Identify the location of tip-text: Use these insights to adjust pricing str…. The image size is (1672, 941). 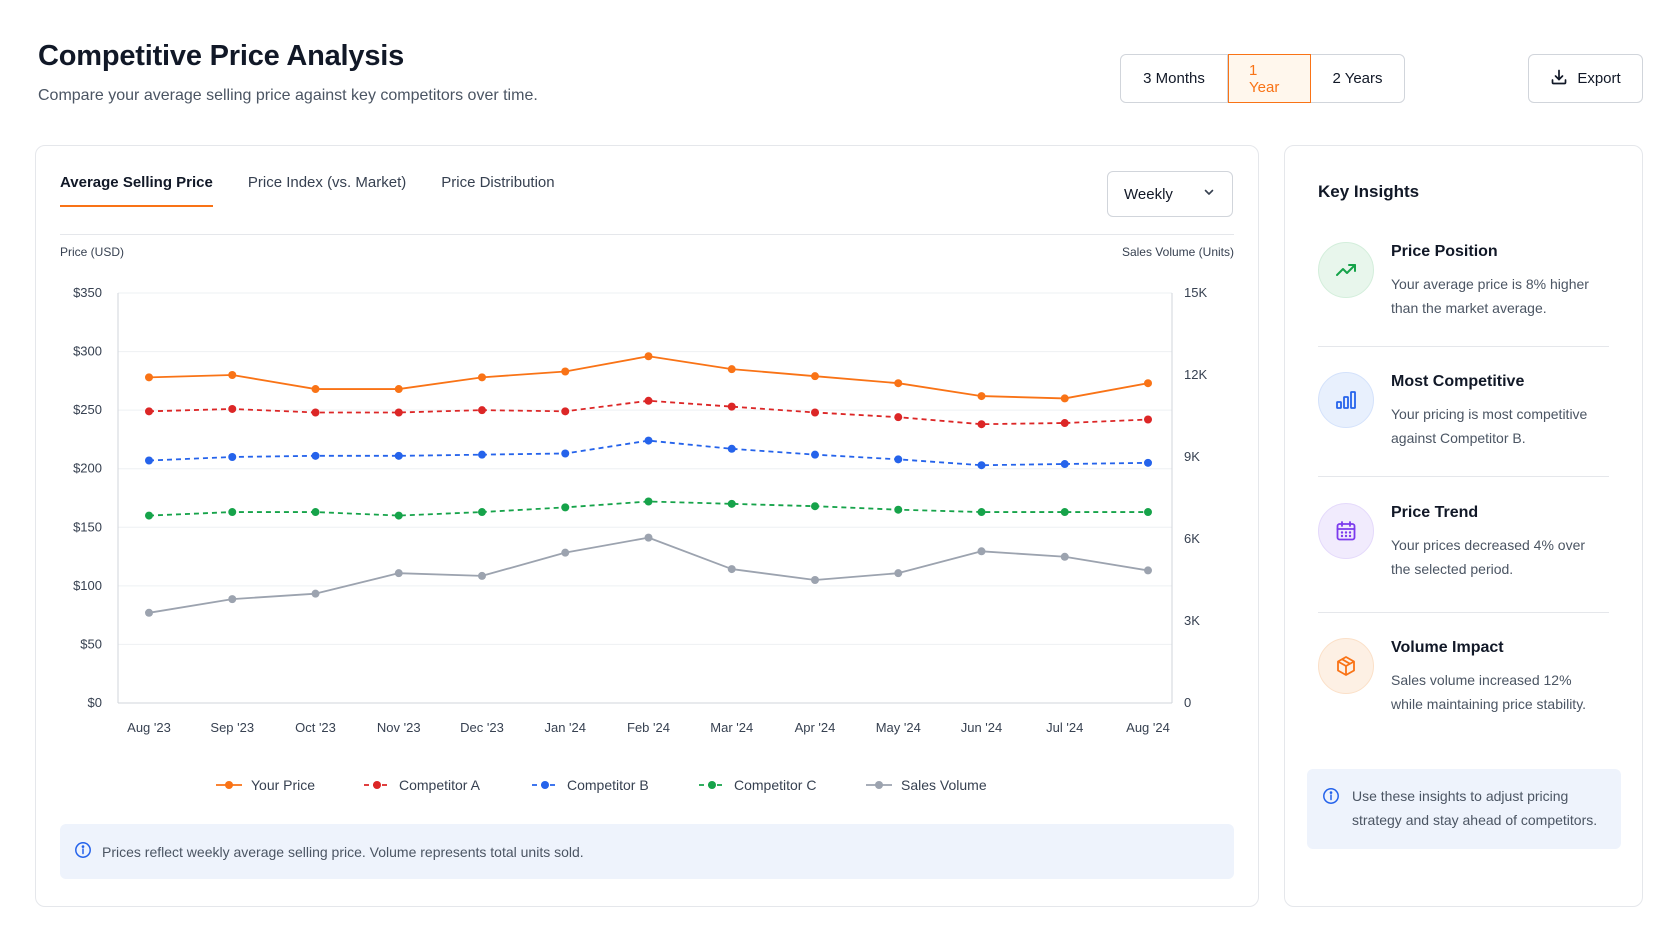
(1475, 808).